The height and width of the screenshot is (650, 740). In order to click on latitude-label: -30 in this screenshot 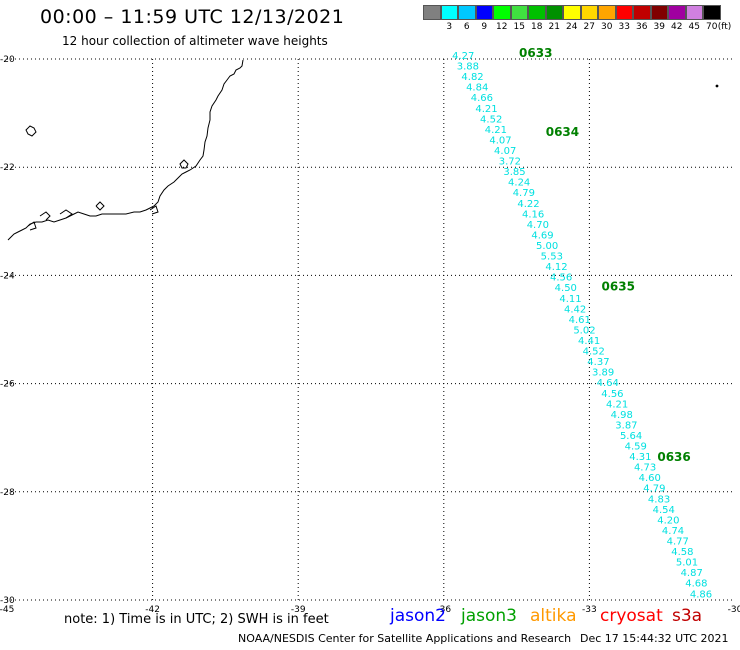, I will do `click(7, 601)`.